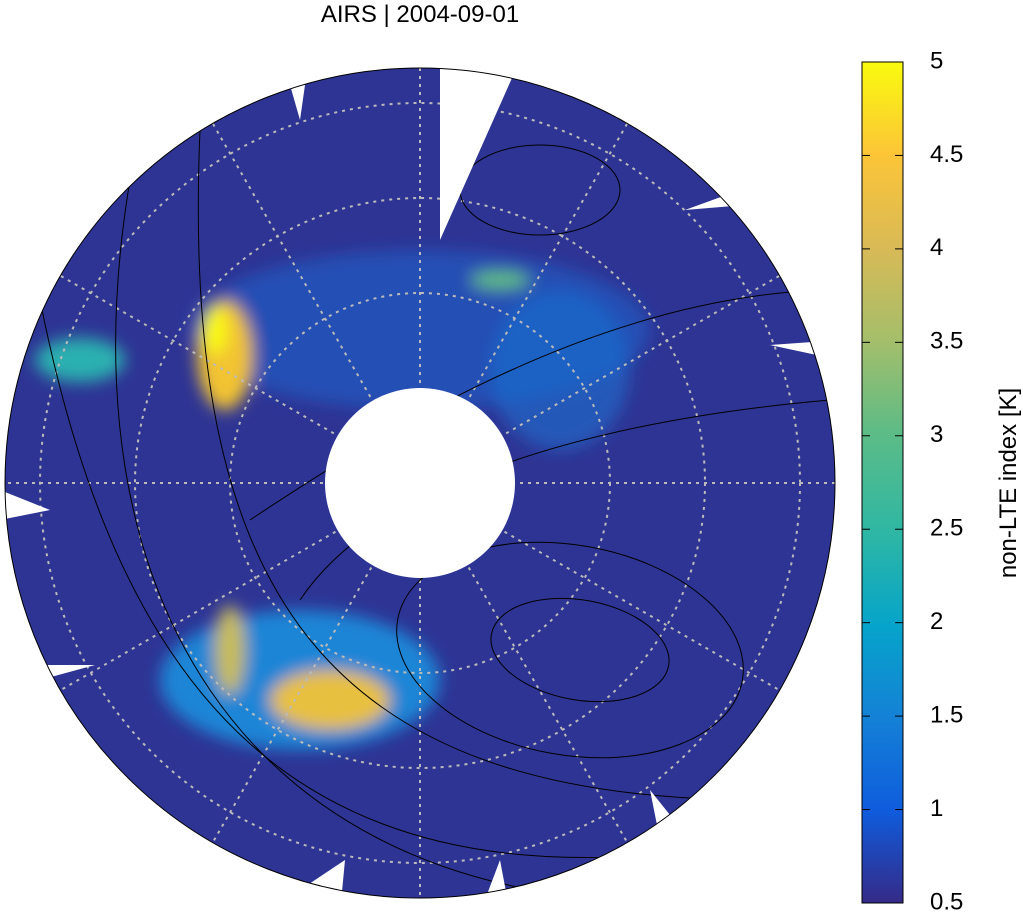 The height and width of the screenshot is (918, 1023). Describe the element at coordinates (946, 528) in the screenshot. I see `tick-label: 2.5` at that location.